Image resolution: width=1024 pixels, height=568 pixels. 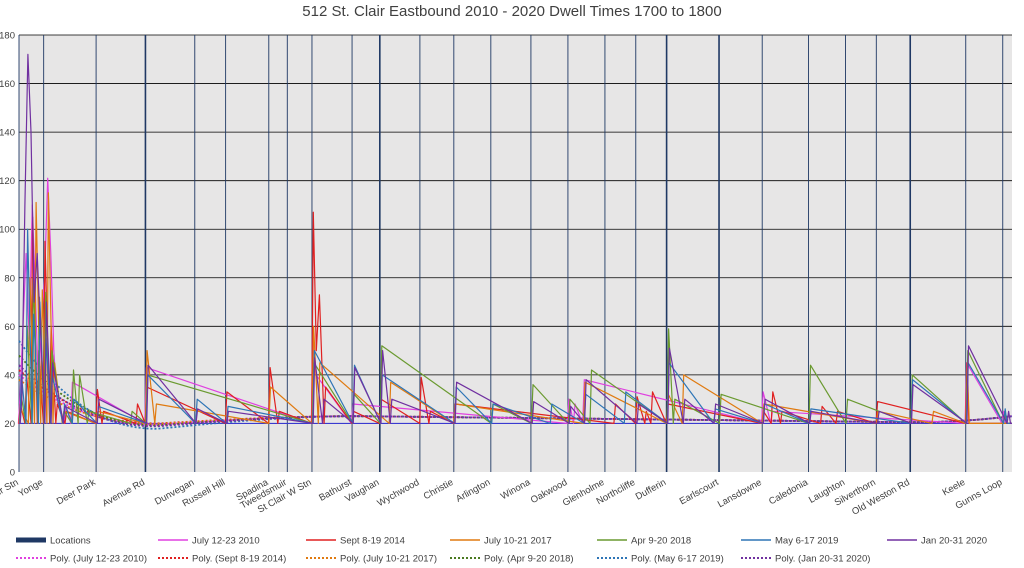 I want to click on y-tick-label-140: 140, so click(x=7, y=133).